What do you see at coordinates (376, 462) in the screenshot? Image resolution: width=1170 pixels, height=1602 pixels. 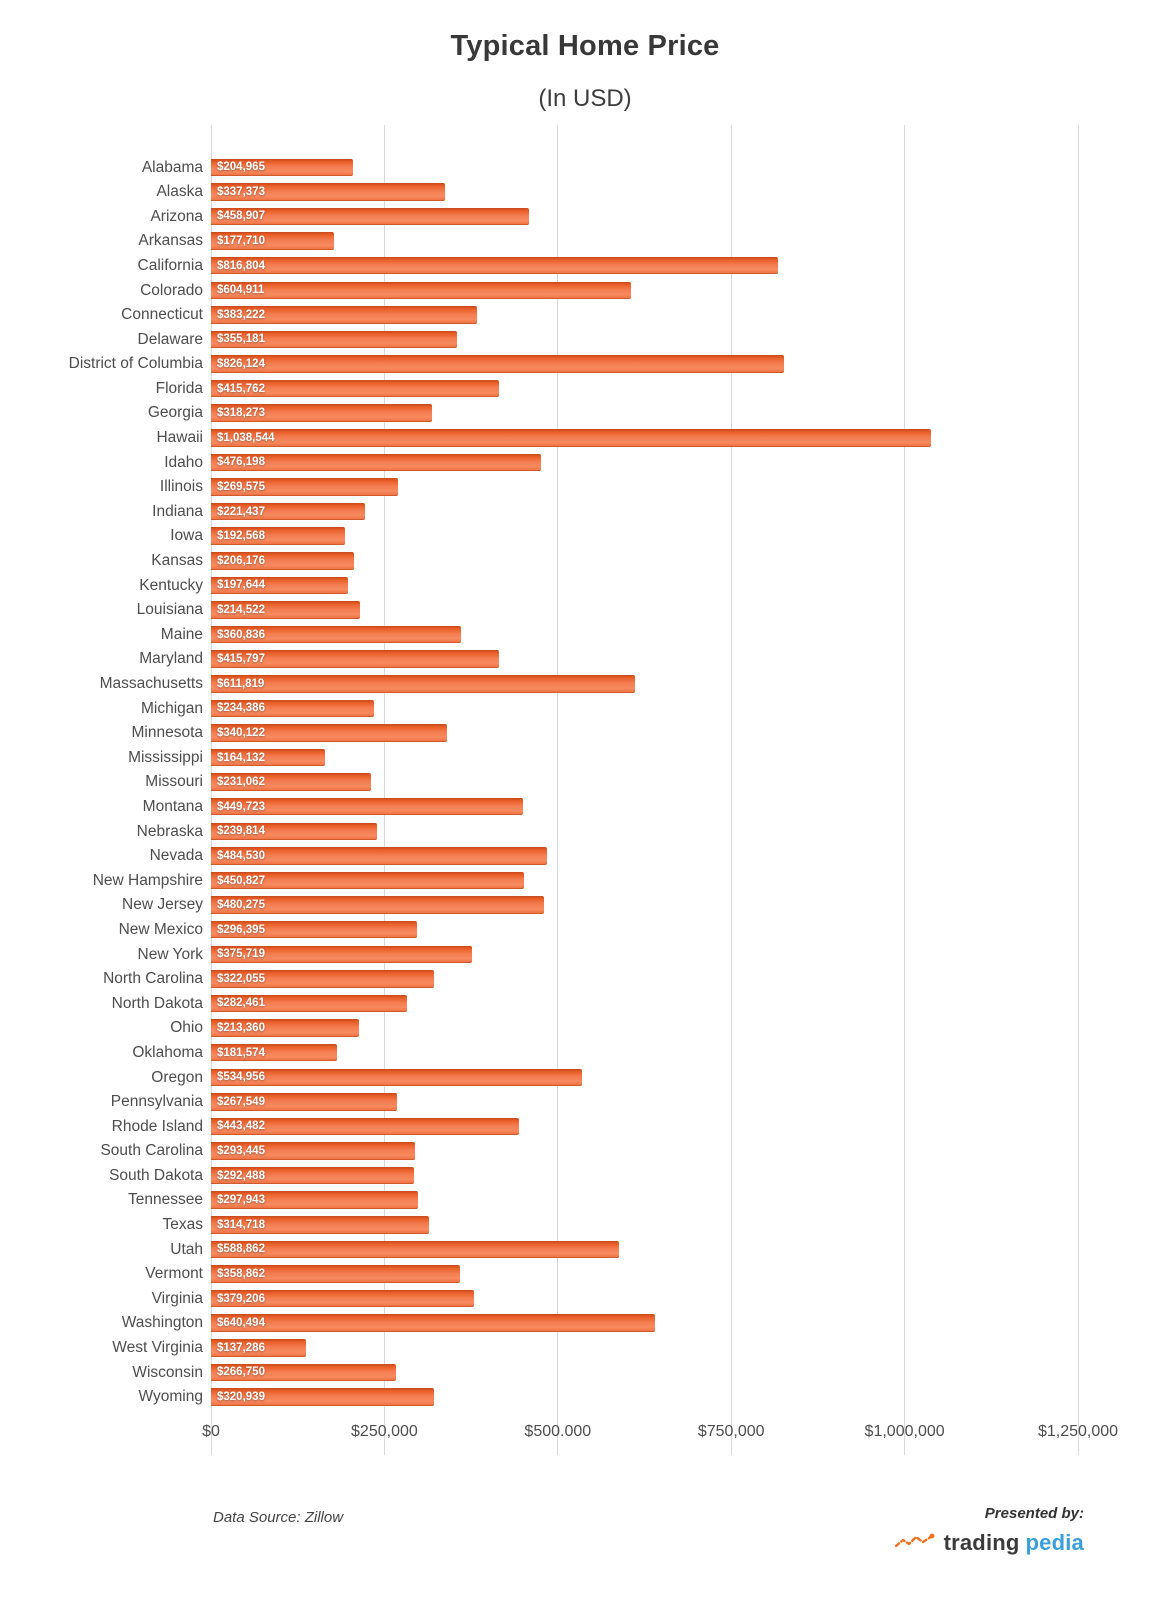 I see `bar: $476,198` at bounding box center [376, 462].